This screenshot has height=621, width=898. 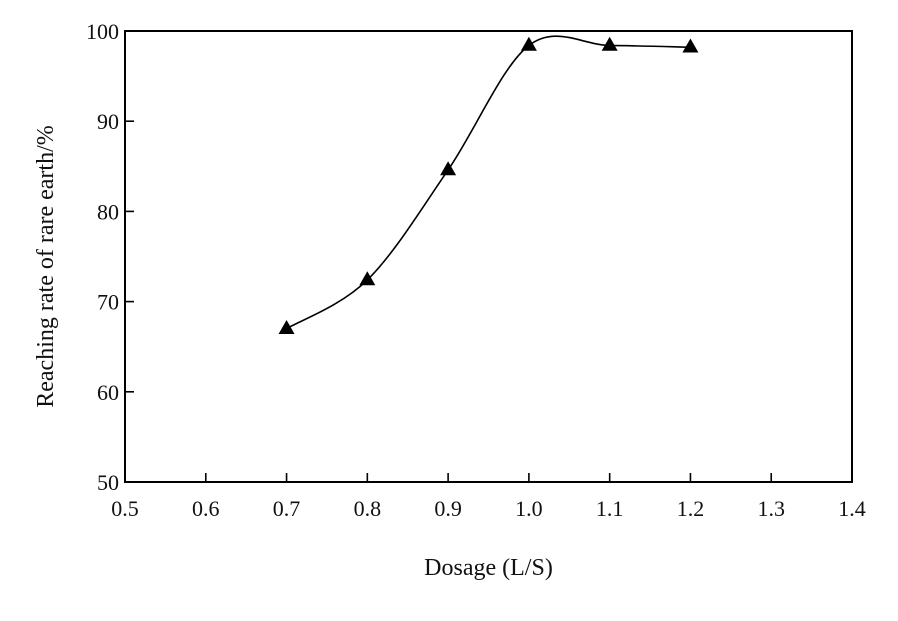 What do you see at coordinates (108, 482) in the screenshot?
I see `y-tick-label: 50` at bounding box center [108, 482].